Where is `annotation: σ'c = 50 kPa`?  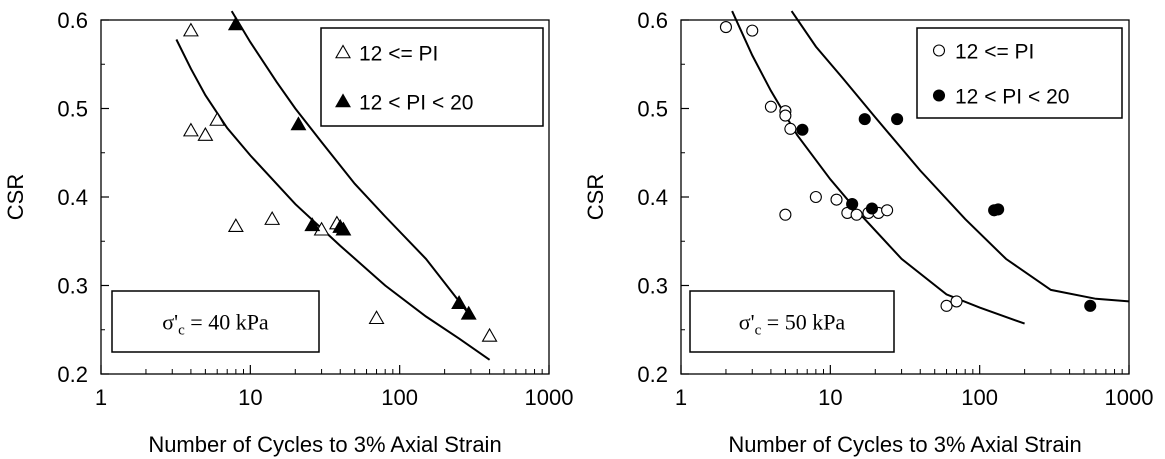 annotation: σ'c = 50 kPa is located at coordinates (792, 321).